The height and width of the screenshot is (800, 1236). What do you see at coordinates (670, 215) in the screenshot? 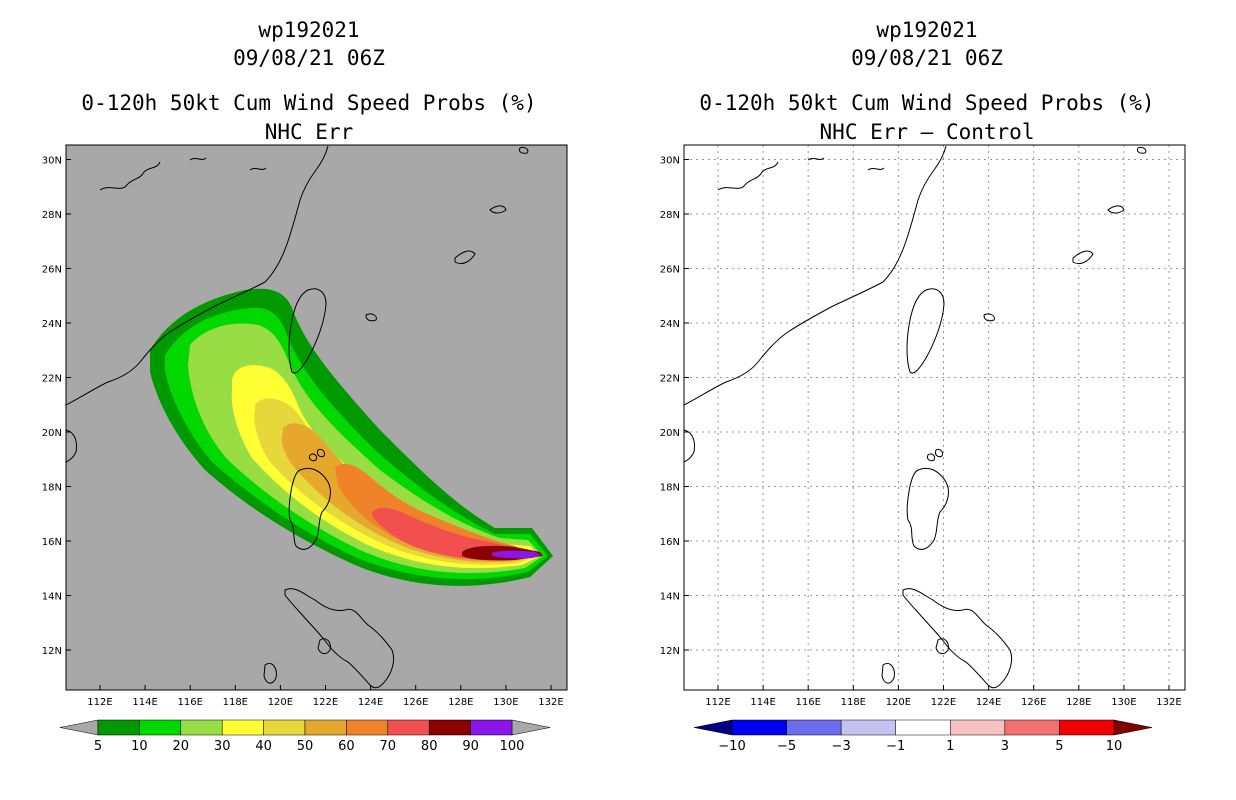
I see `lat-label: 28N` at bounding box center [670, 215].